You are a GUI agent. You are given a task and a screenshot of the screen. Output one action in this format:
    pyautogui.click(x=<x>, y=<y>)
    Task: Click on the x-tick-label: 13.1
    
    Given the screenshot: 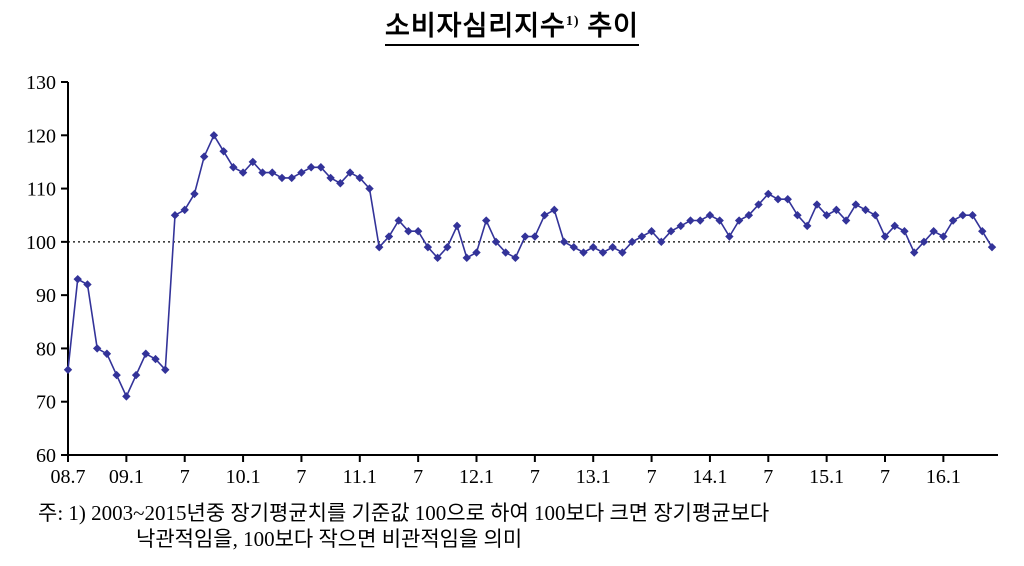 What is the action you would take?
    pyautogui.click(x=593, y=477)
    